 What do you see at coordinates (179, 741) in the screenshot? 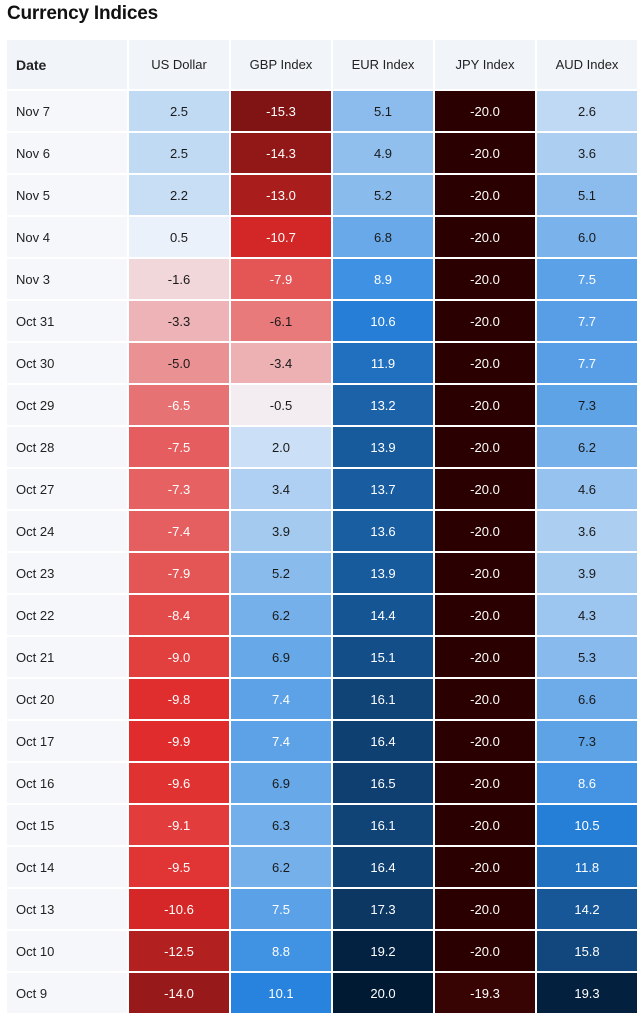
I see `heatmap-cell-us-dollar: -9.9` at bounding box center [179, 741].